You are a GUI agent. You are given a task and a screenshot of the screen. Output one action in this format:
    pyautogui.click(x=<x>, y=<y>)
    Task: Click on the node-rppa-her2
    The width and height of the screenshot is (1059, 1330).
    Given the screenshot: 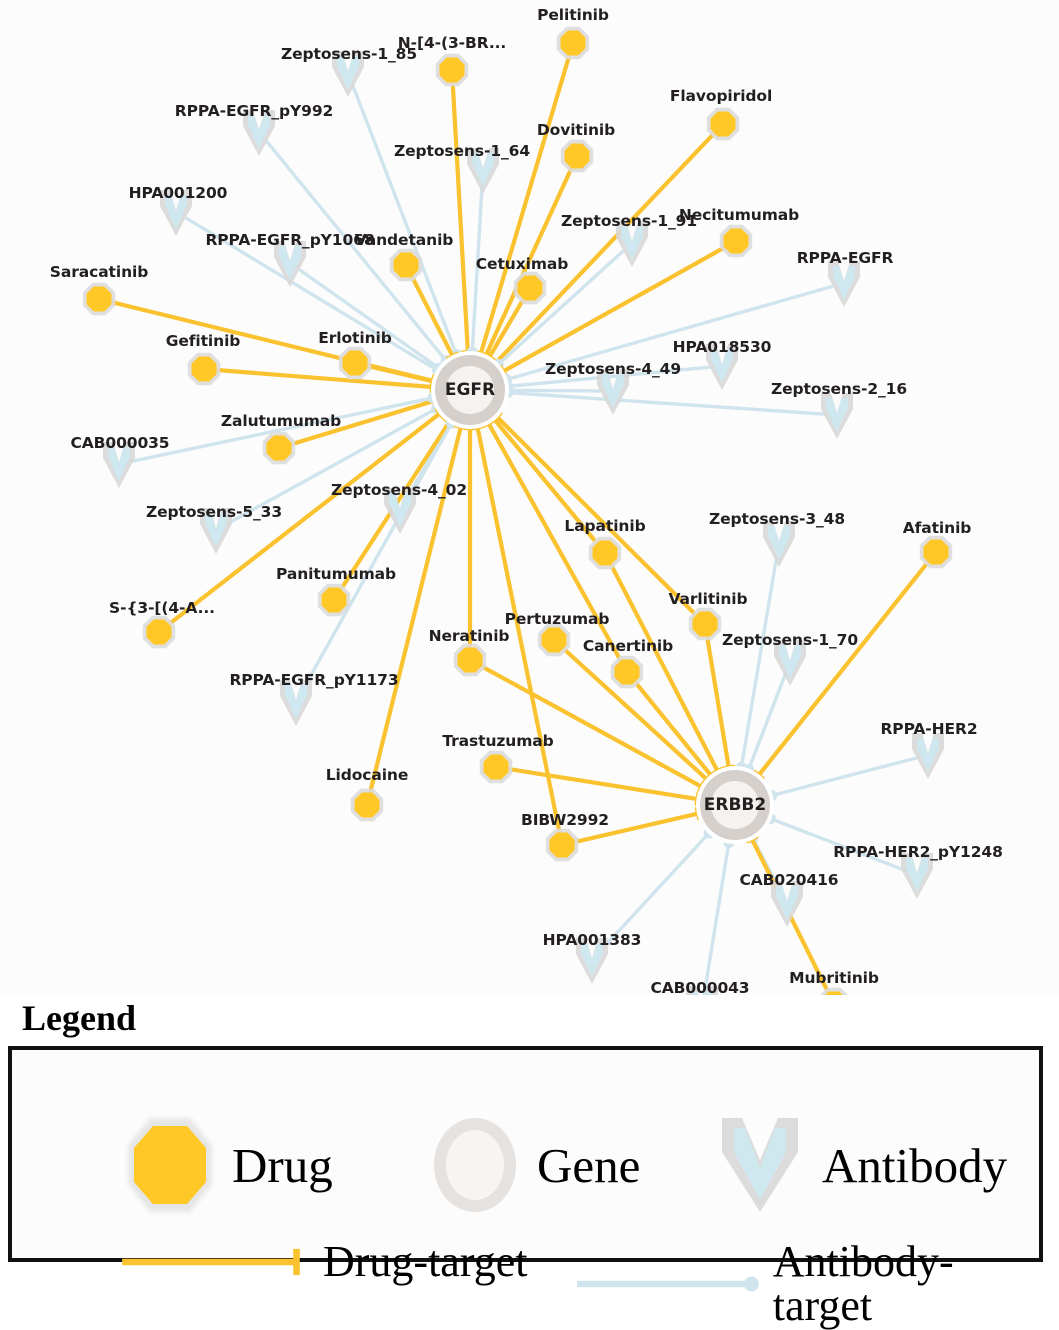 What is the action you would take?
    pyautogui.click(x=928, y=756)
    